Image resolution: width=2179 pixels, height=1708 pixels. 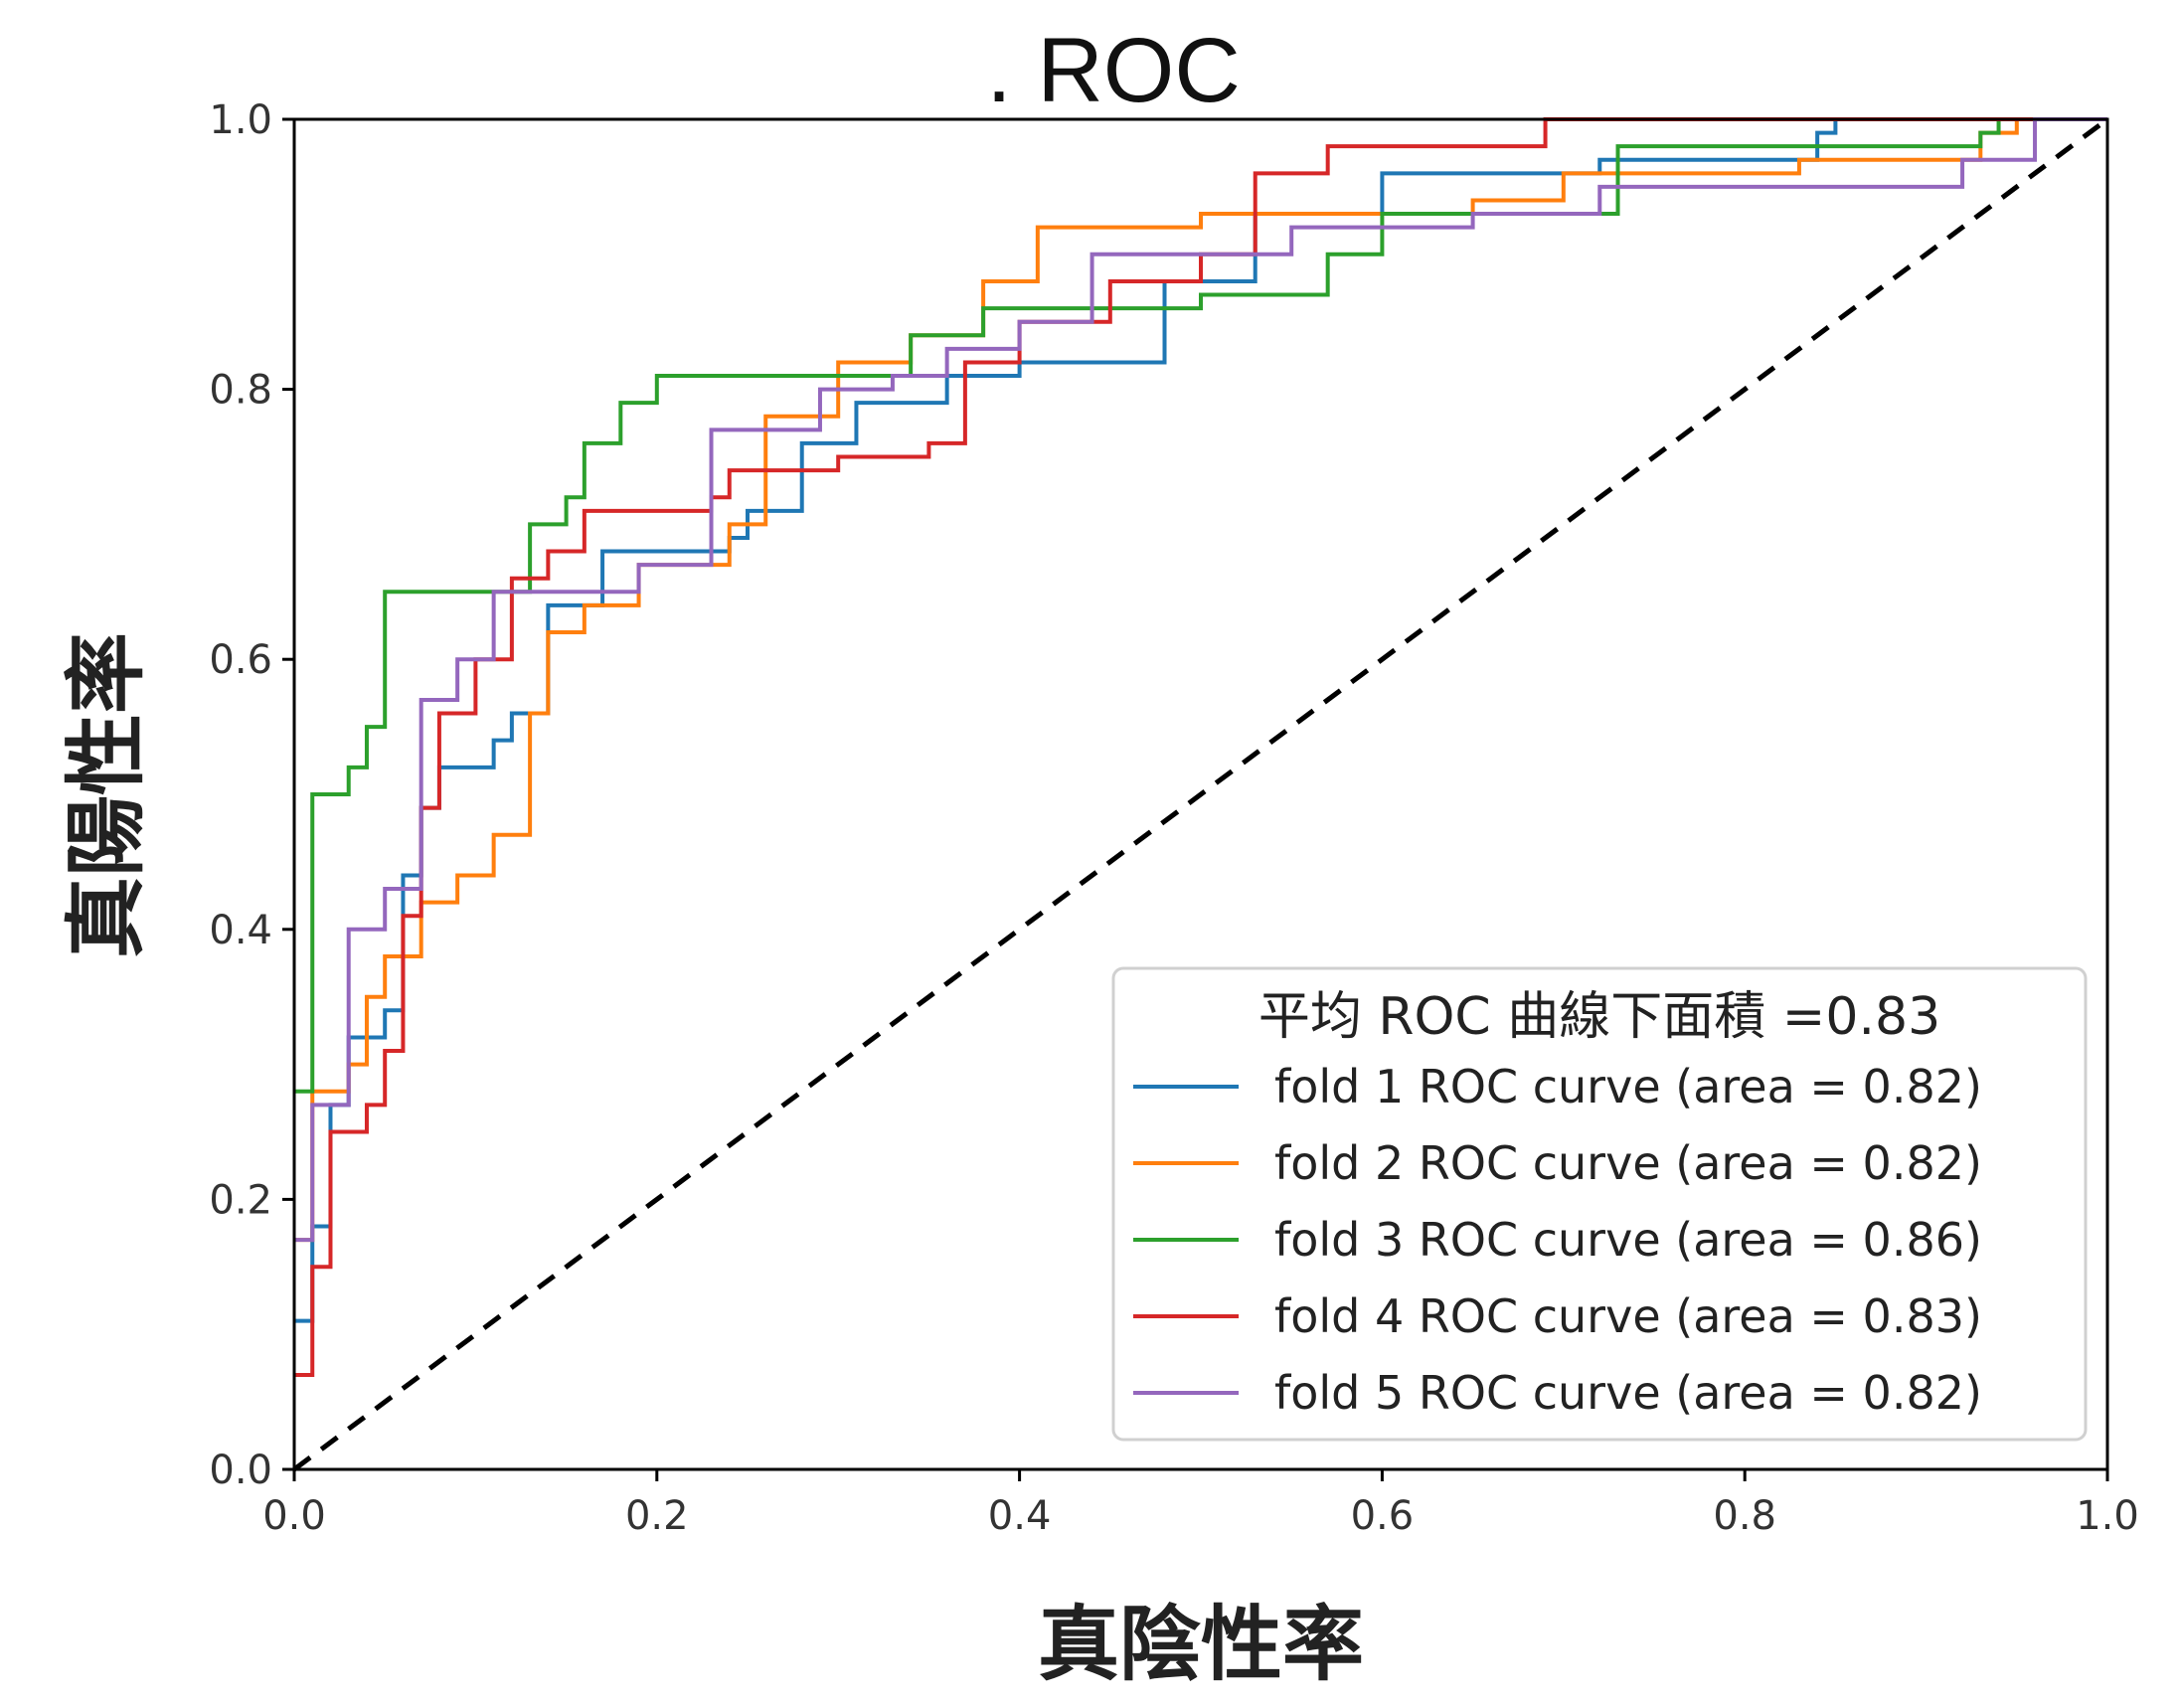 What do you see at coordinates (294, 1516) in the screenshot?
I see `x-tick-label: 0.0` at bounding box center [294, 1516].